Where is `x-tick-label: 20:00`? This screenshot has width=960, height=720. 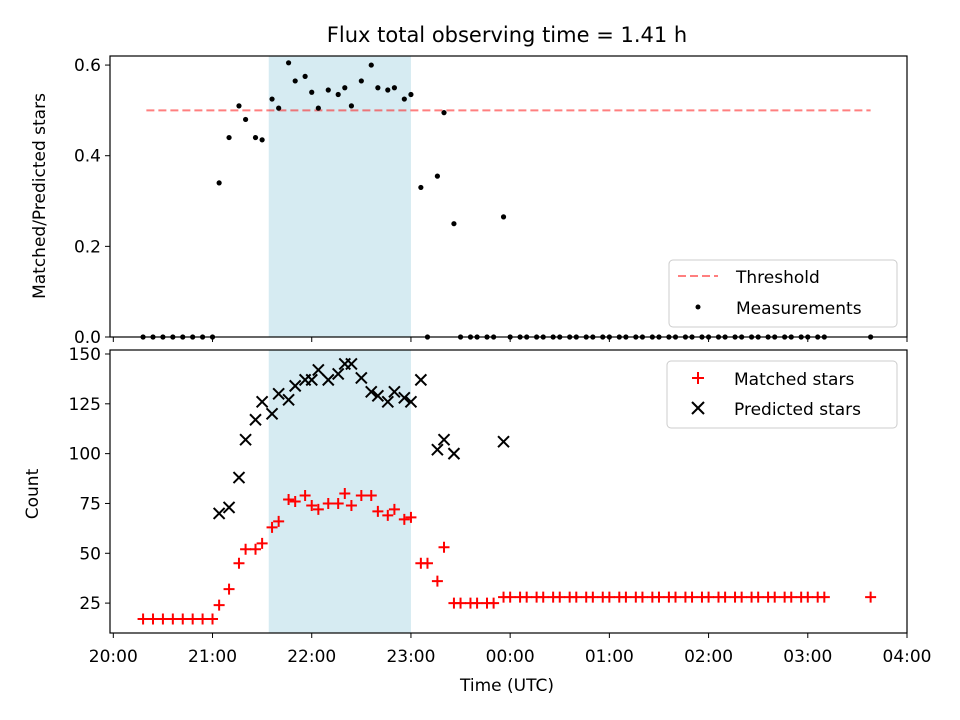 x-tick-label: 20:00 is located at coordinates (113, 657).